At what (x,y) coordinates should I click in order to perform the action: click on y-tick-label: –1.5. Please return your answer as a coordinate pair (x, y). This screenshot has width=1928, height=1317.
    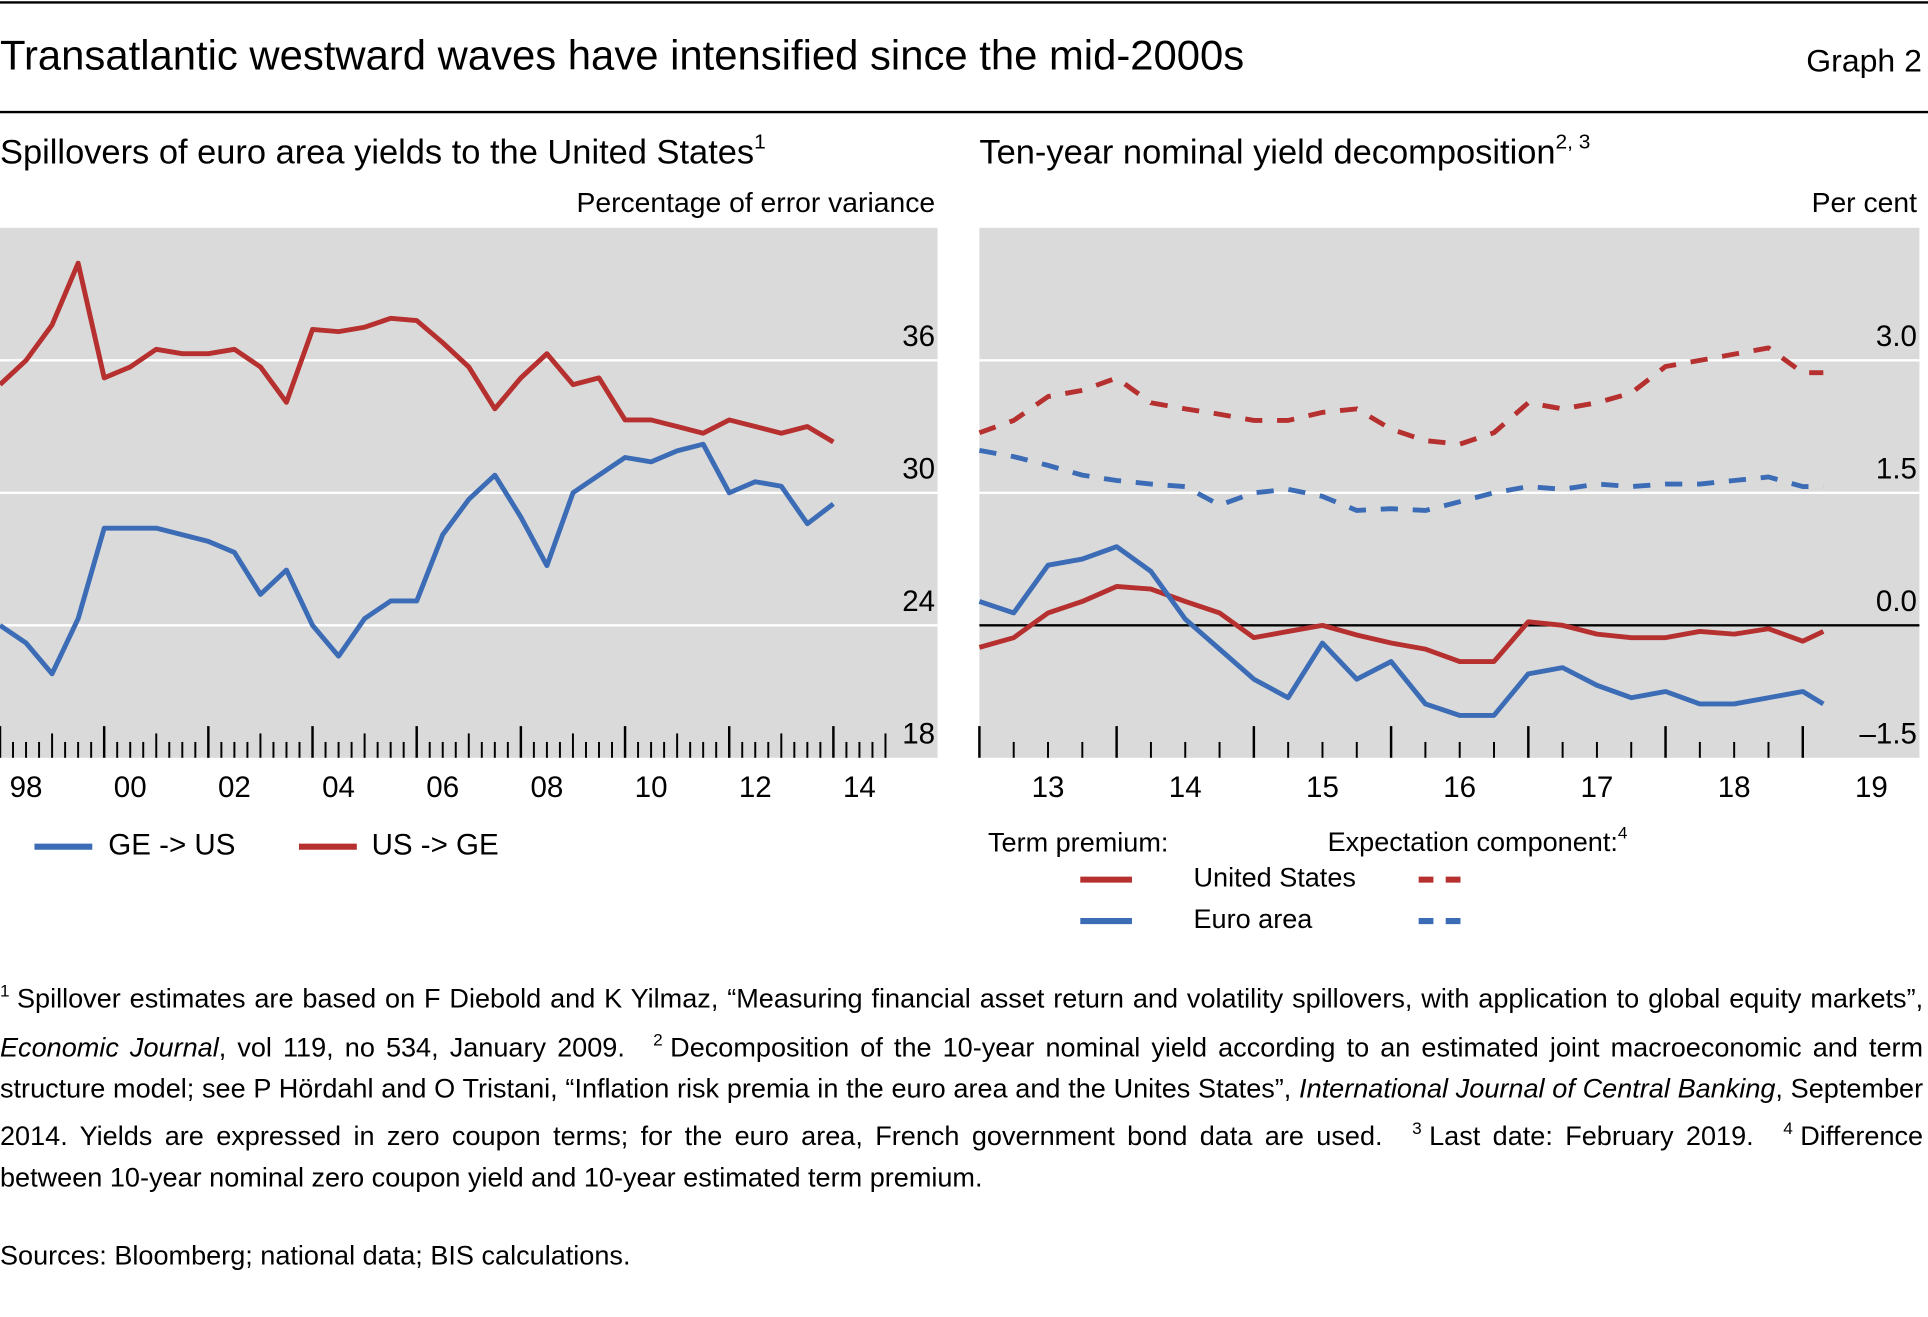
    Looking at the image, I should click on (1887, 734).